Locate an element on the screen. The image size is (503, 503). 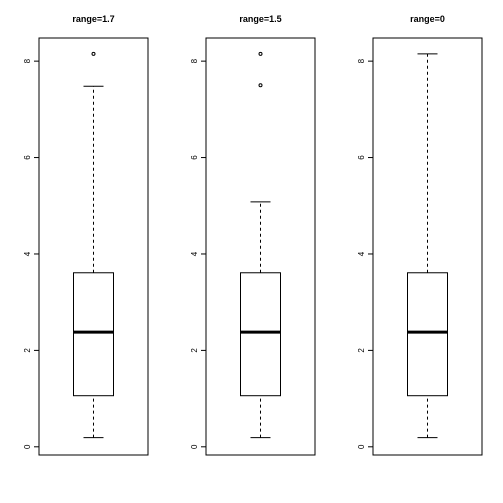
chart-title: range=0 is located at coordinates (427, 19).